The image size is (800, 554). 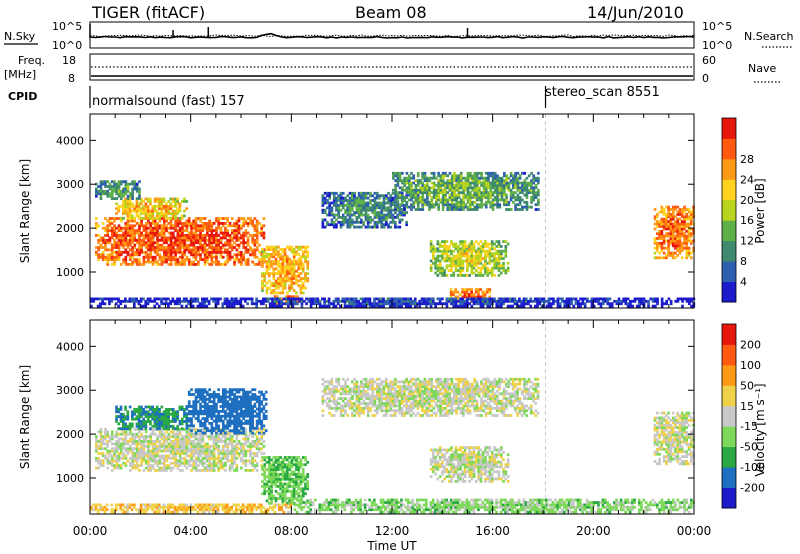 What do you see at coordinates (717, 45) in the screenshot?
I see `noise-right-tick-bottom: 10^0` at bounding box center [717, 45].